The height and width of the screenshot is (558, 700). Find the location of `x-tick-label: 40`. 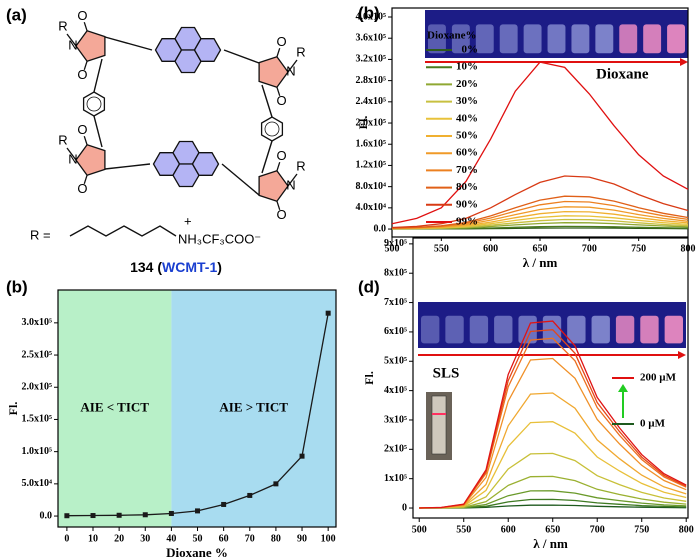

x-tick-label: 40 is located at coordinates (171, 538).